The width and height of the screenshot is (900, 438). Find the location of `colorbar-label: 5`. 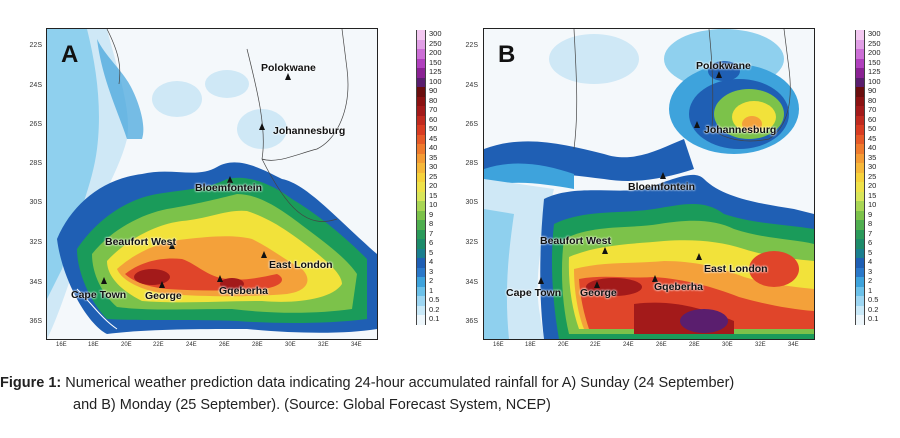

colorbar-label: 5 is located at coordinates (870, 252).